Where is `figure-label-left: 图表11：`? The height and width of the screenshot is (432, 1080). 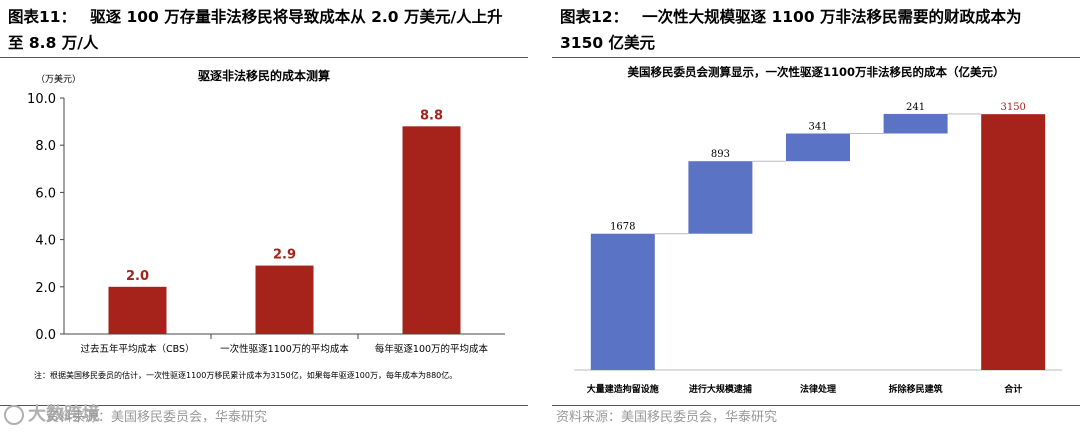 figure-label-left: 图表11： is located at coordinates (42, 17).